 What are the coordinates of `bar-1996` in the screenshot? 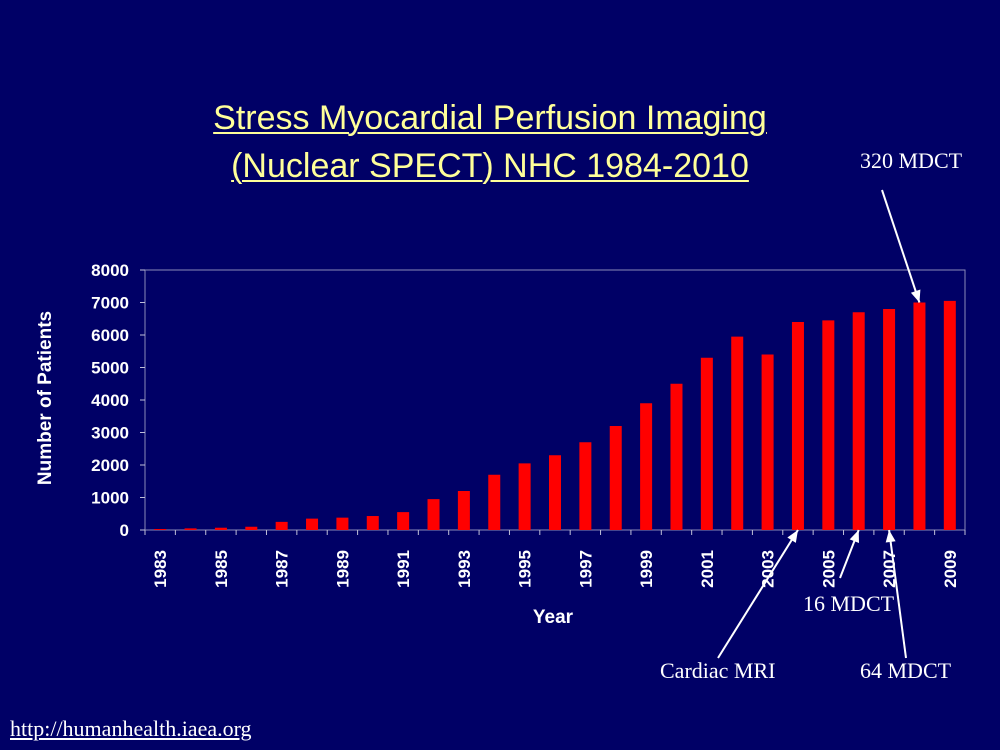 It's located at (555, 492).